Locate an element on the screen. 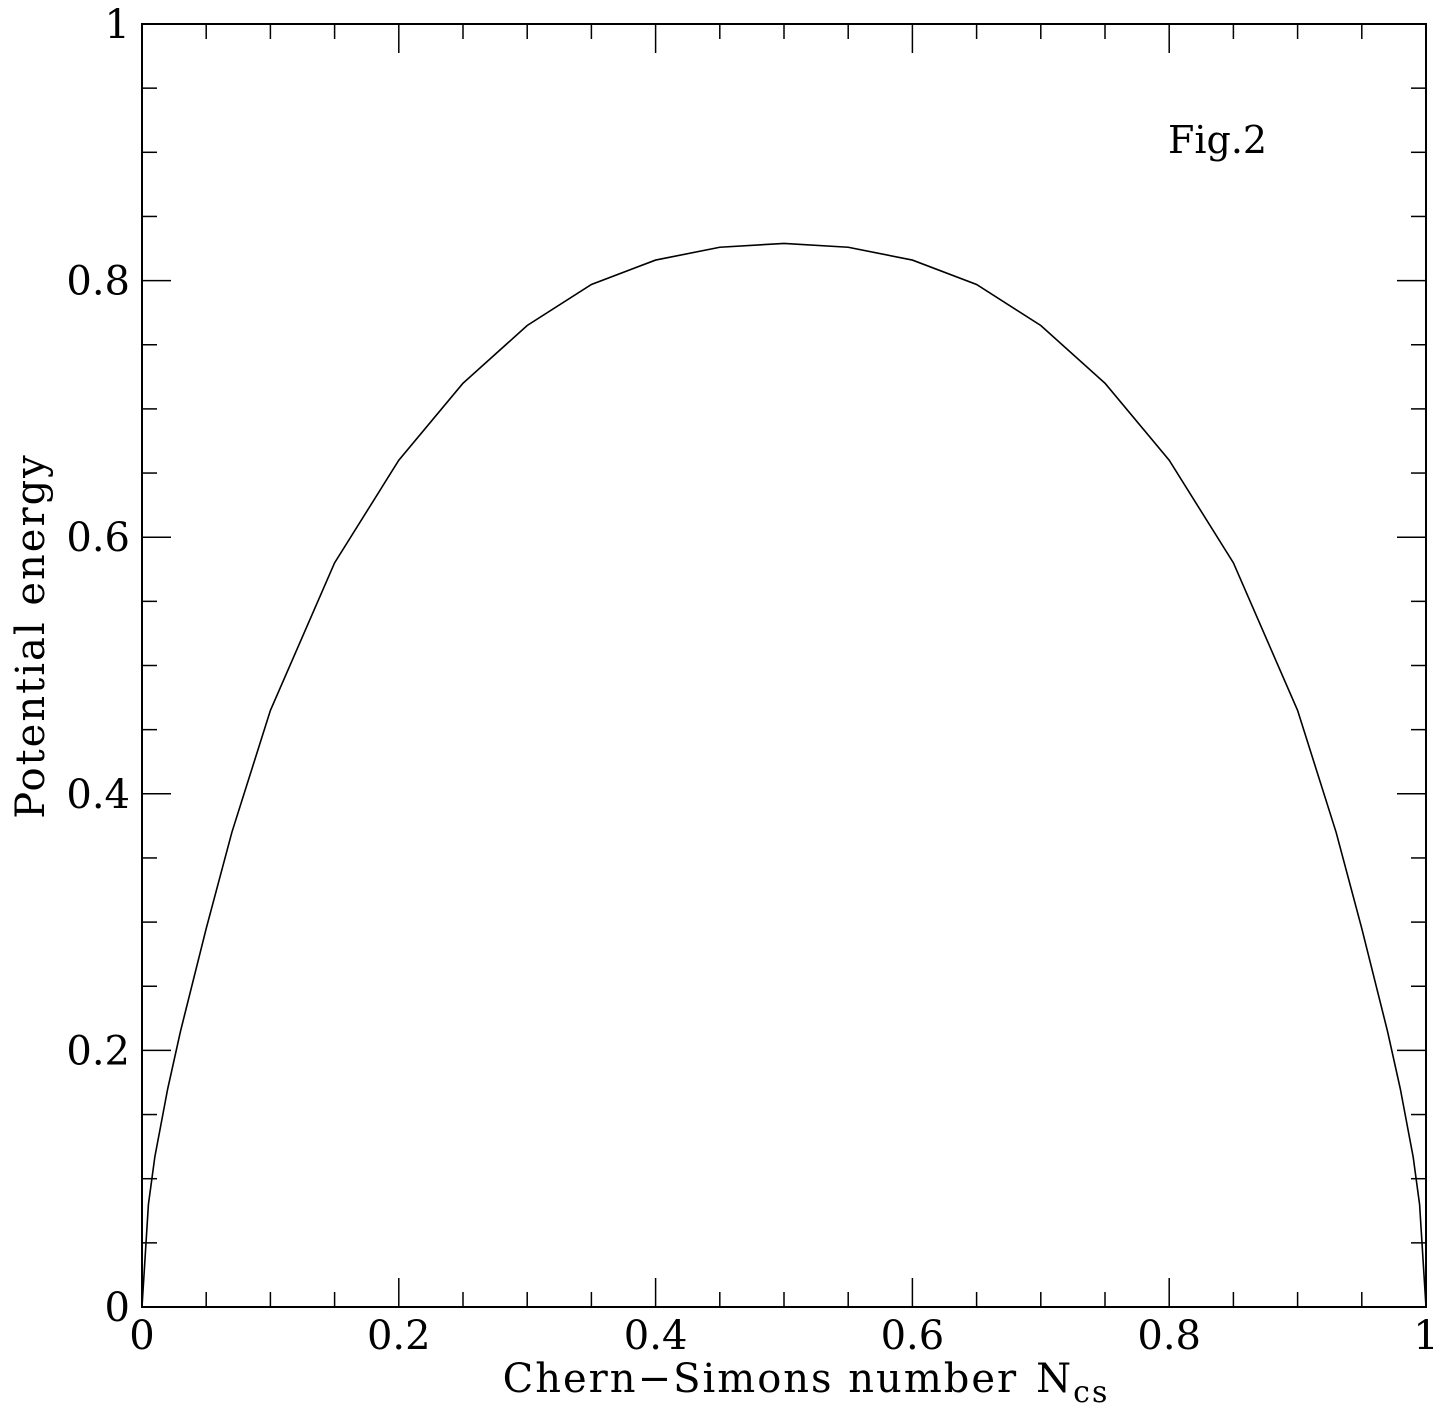 Image resolution: width=1456 pixels, height=1412 pixels. x-axis-title-subscript: cs is located at coordinates (1091, 1392).